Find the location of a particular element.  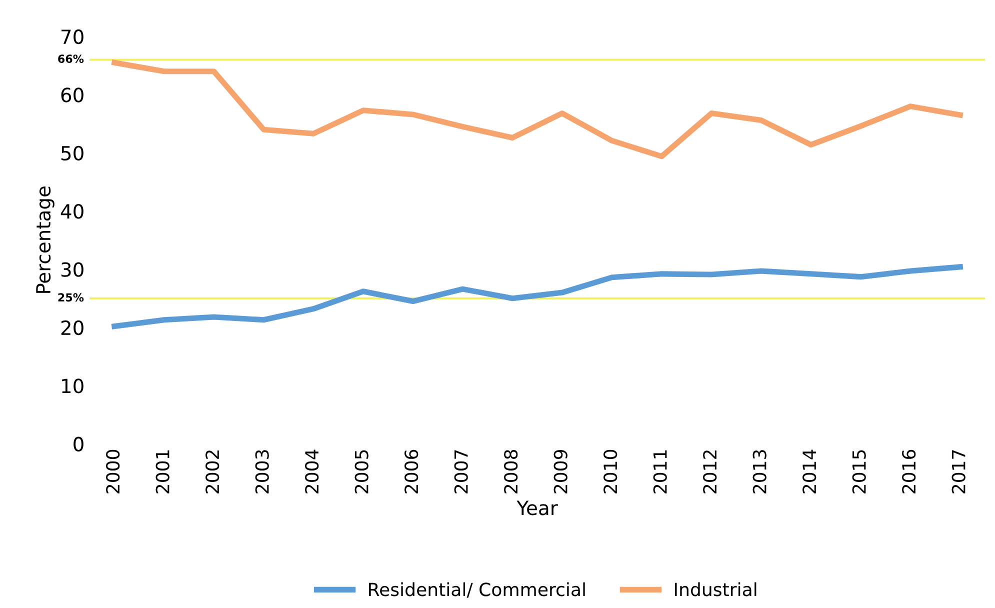

y-tick-label: 40 is located at coordinates (72, 211).